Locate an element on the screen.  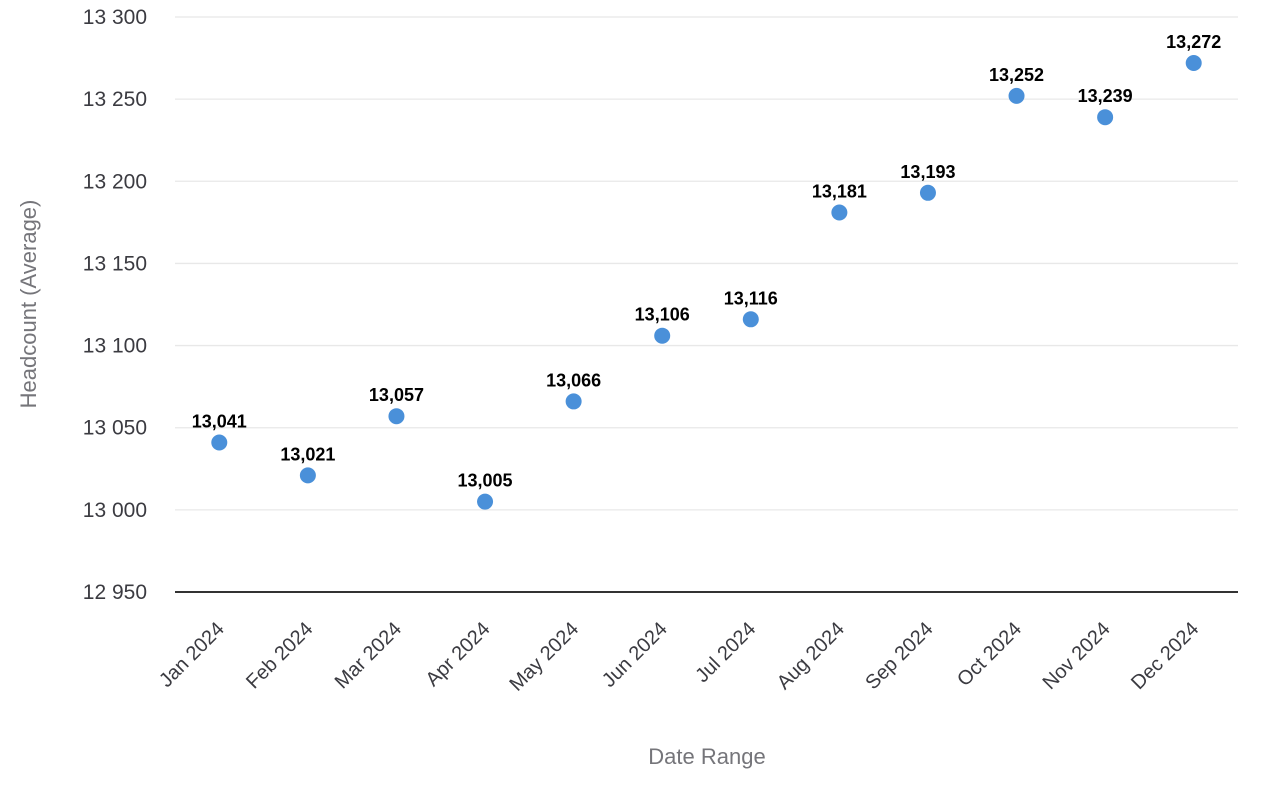
data-point-label: 13,021 is located at coordinates (307, 454).